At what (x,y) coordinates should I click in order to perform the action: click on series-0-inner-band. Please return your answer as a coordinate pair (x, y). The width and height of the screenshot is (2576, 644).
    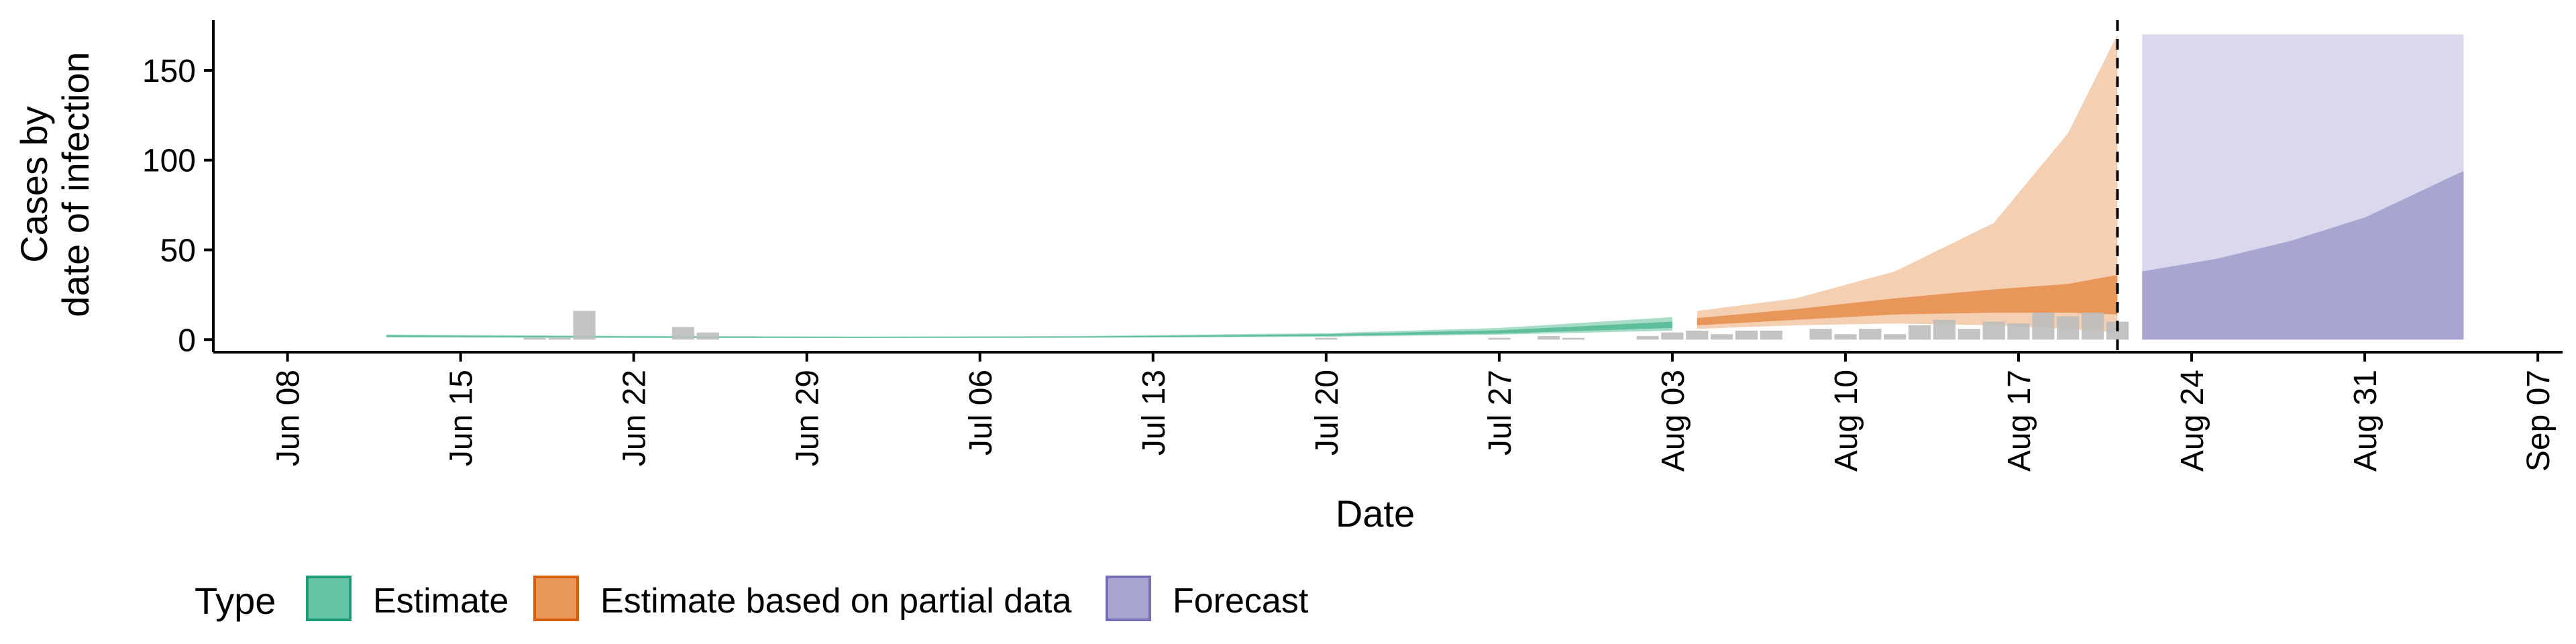
    Looking at the image, I should click on (1029, 329).